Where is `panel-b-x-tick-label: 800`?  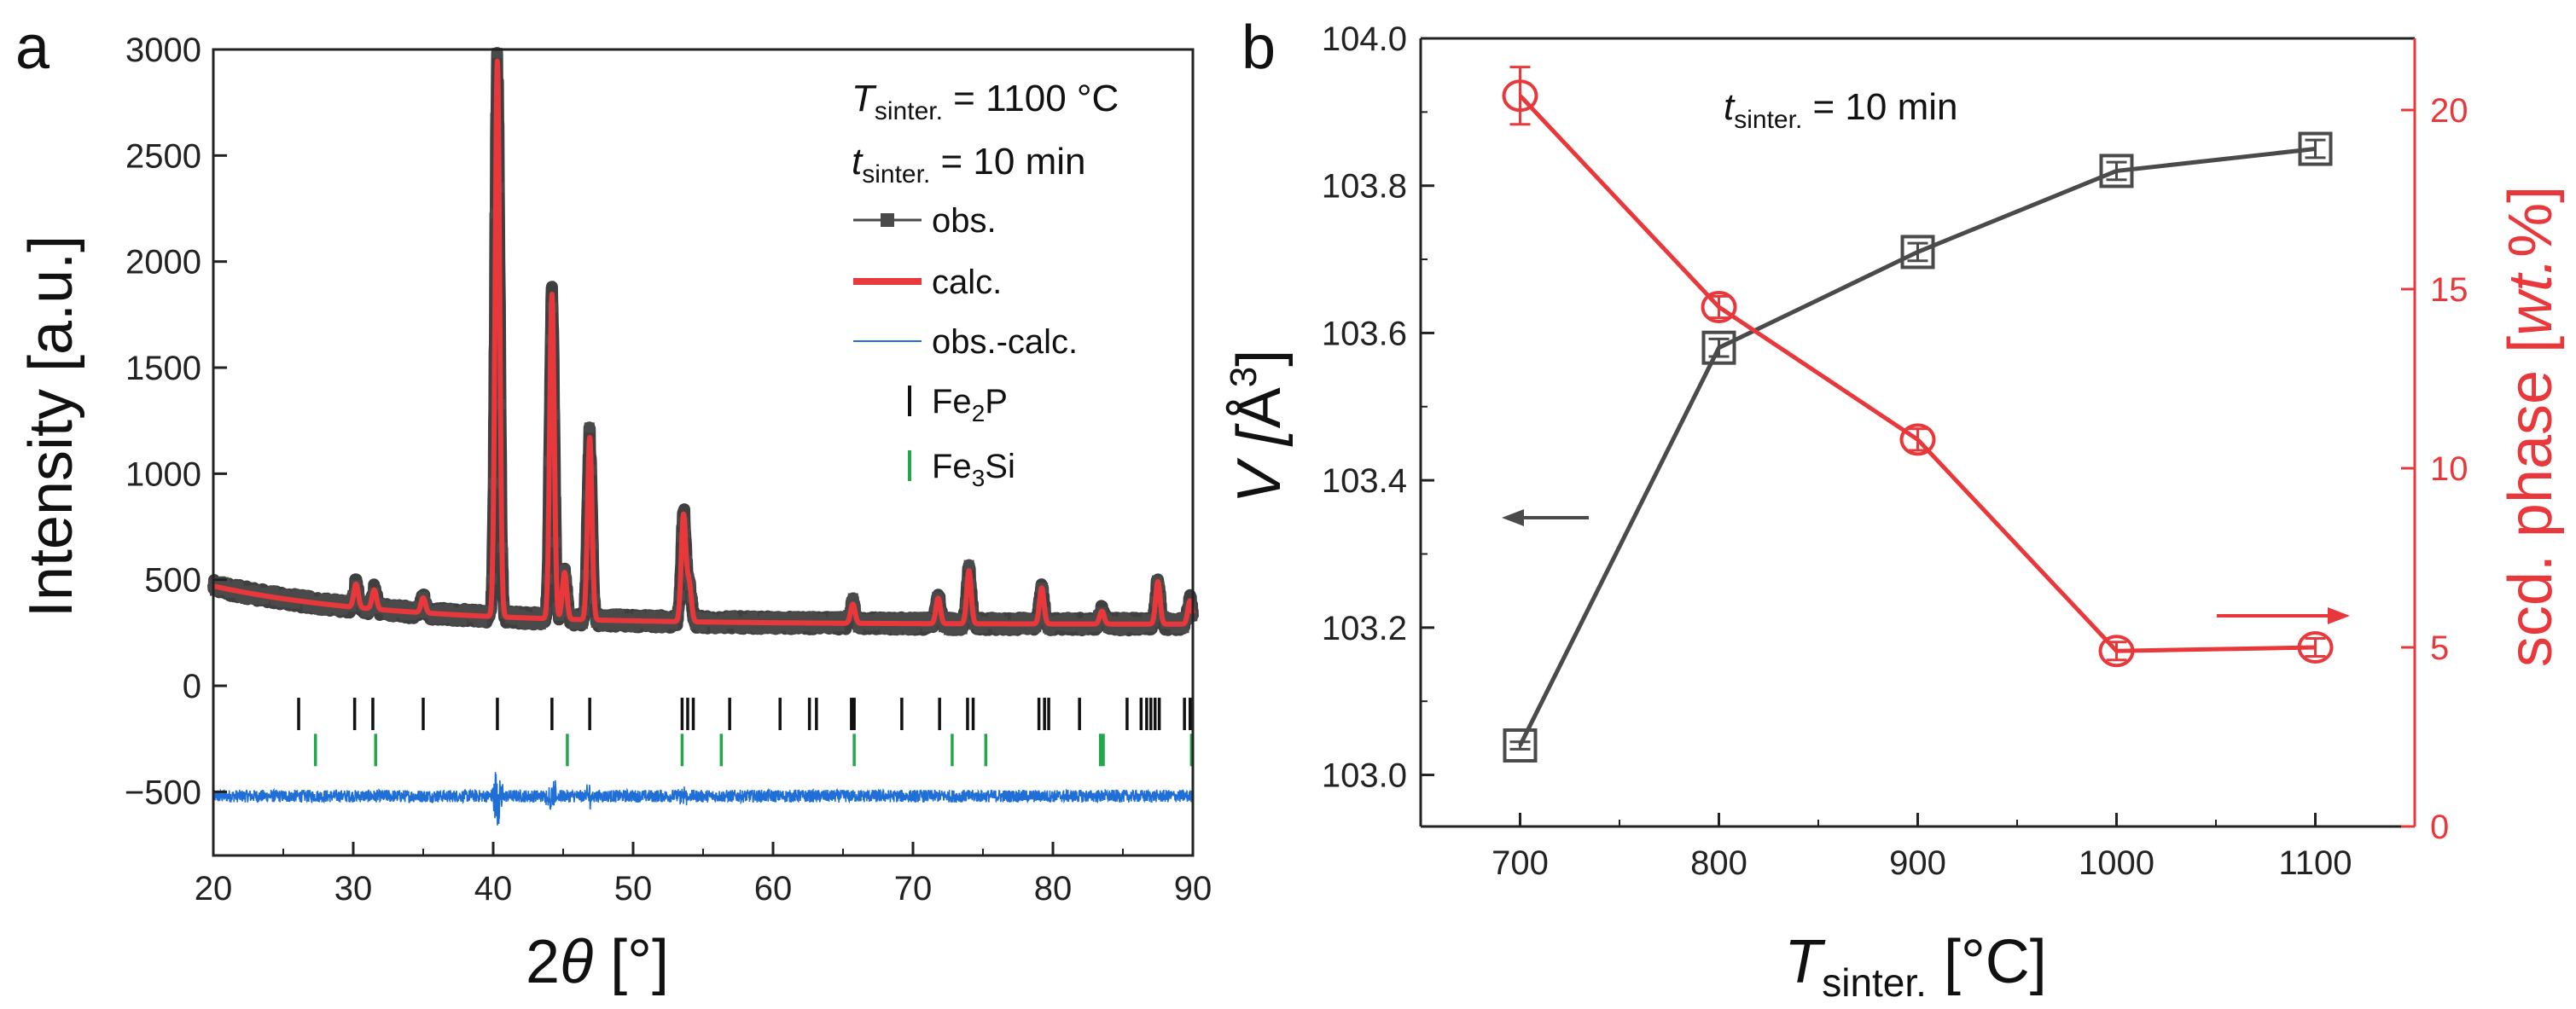 panel-b-x-tick-label: 800 is located at coordinates (1719, 863).